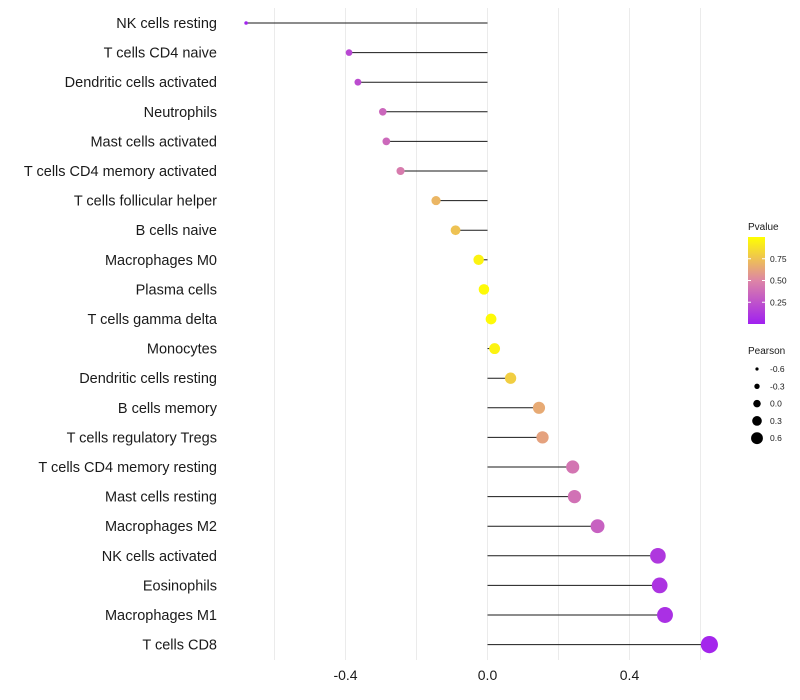 Image resolution: width=800 pixels, height=700 pixels. Describe the element at coordinates (161, 498) in the screenshot. I see `category-label-16: Mast cells resting` at that location.